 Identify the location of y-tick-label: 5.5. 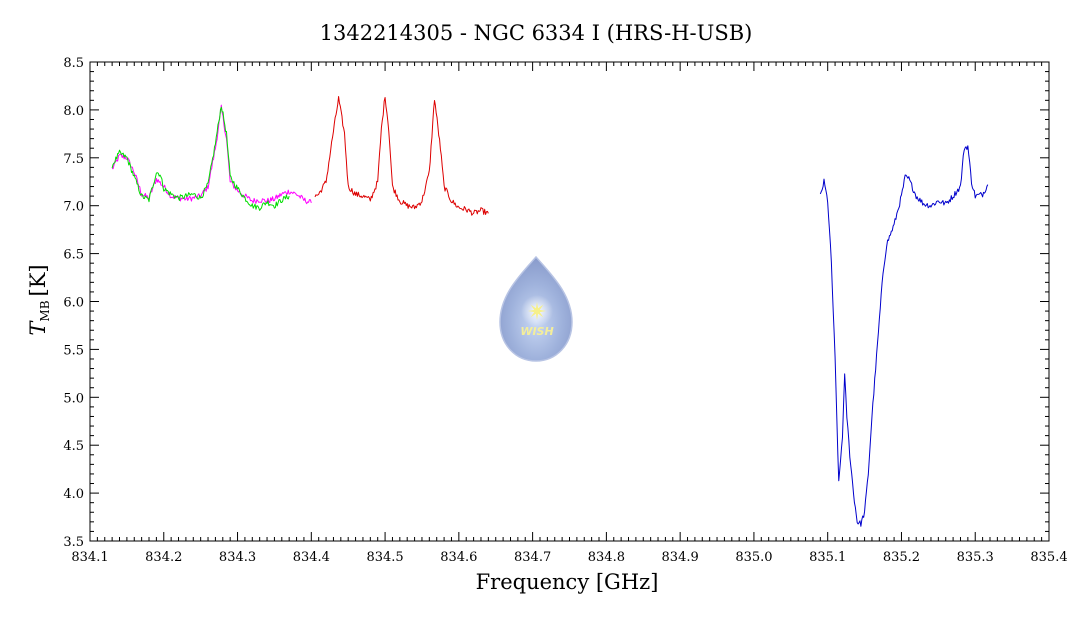
(73, 350).